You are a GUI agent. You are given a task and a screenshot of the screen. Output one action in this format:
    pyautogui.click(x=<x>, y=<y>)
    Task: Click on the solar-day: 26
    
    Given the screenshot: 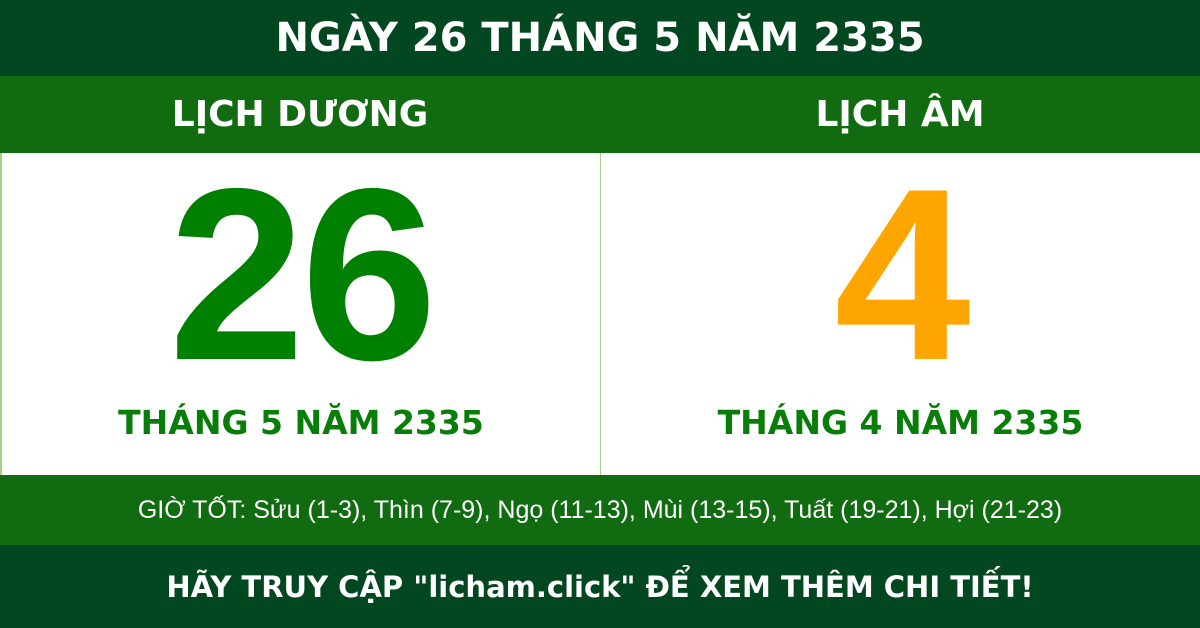 What is the action you would take?
    pyautogui.click(x=303, y=274)
    